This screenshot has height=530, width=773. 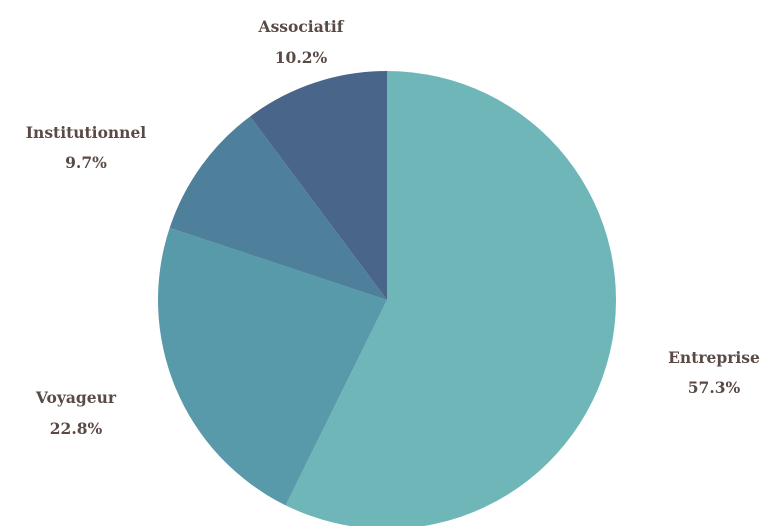 What do you see at coordinates (76, 428) in the screenshot?
I see `slice-value-voyageur: 22.8%` at bounding box center [76, 428].